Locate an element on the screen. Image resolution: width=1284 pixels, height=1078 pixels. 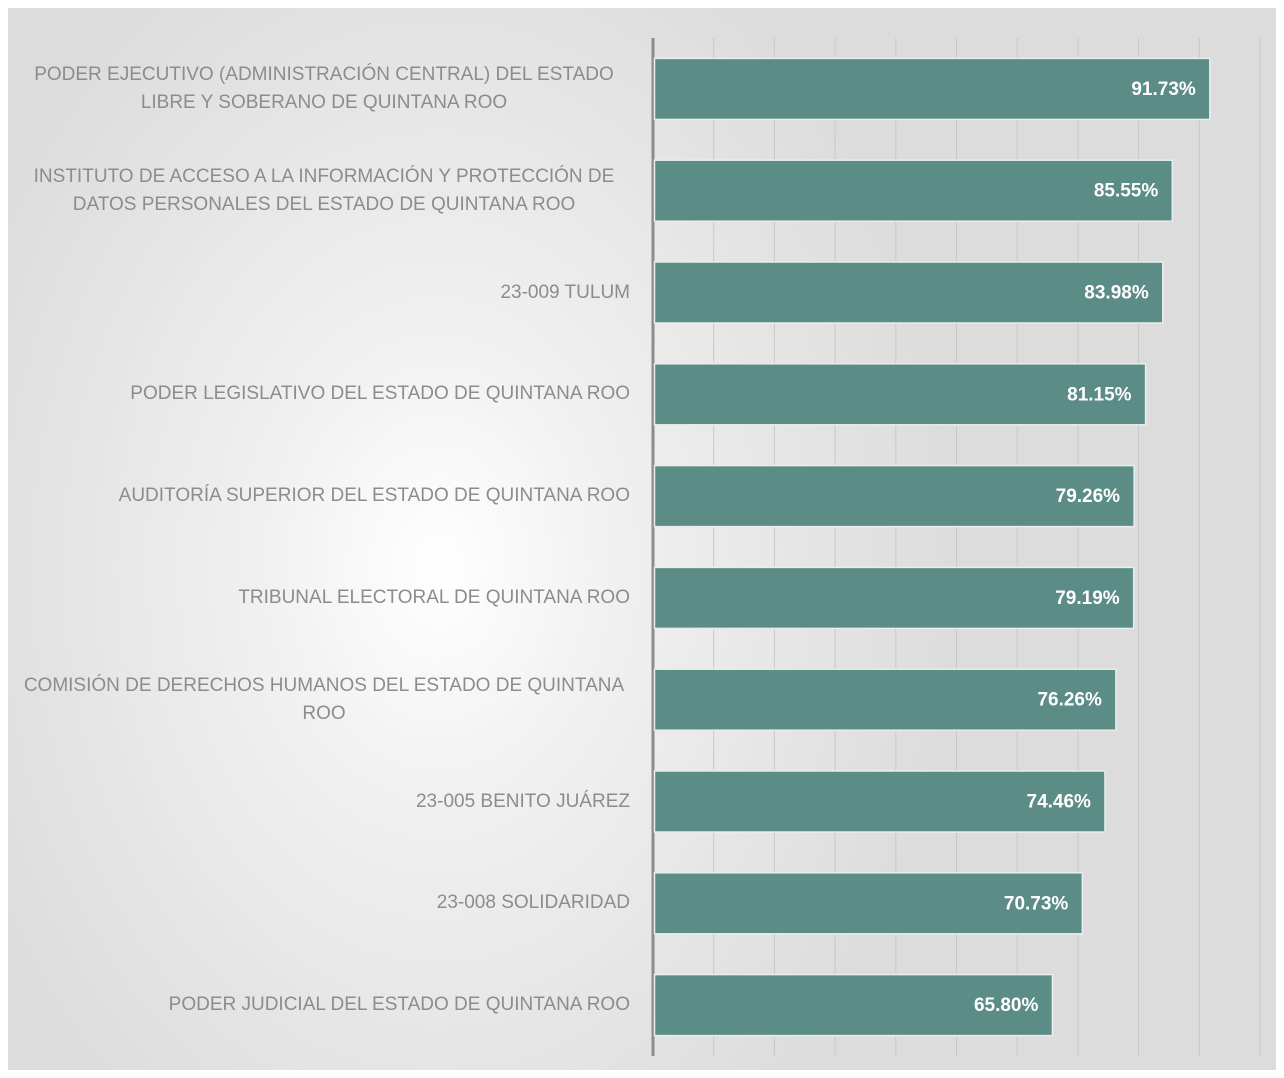
value-label: 85.55% is located at coordinates (1126, 191).